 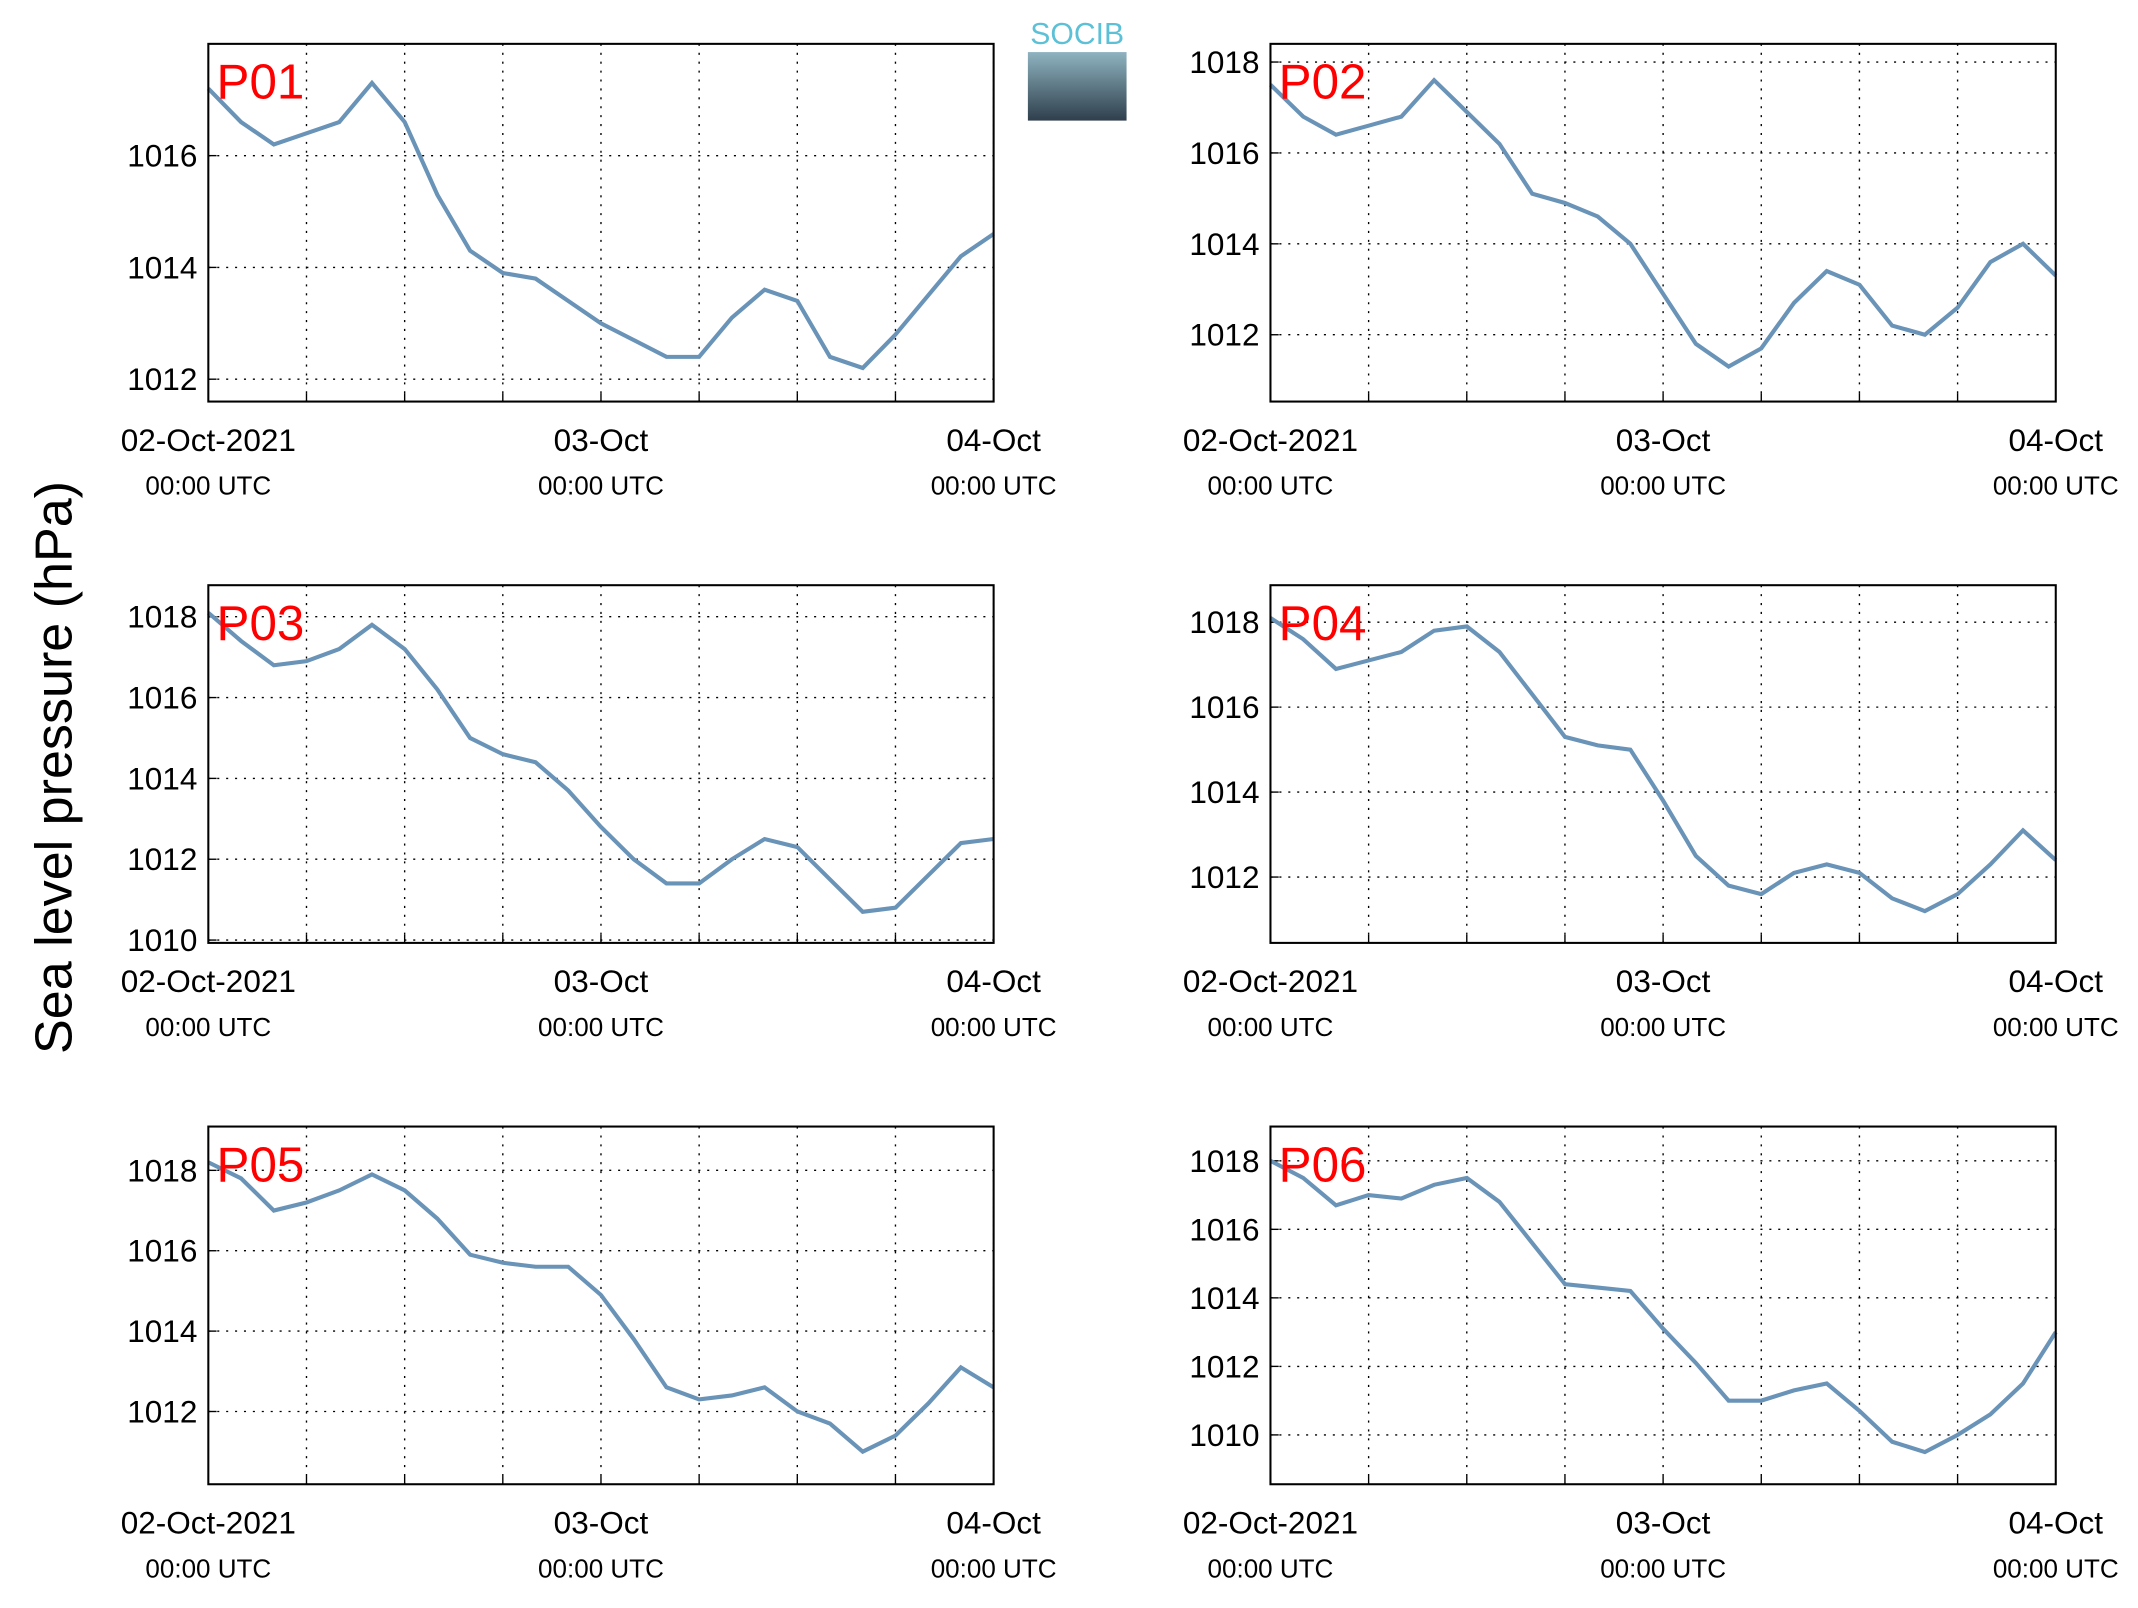 I want to click on panel-title: P05, so click(x=261, y=1164).